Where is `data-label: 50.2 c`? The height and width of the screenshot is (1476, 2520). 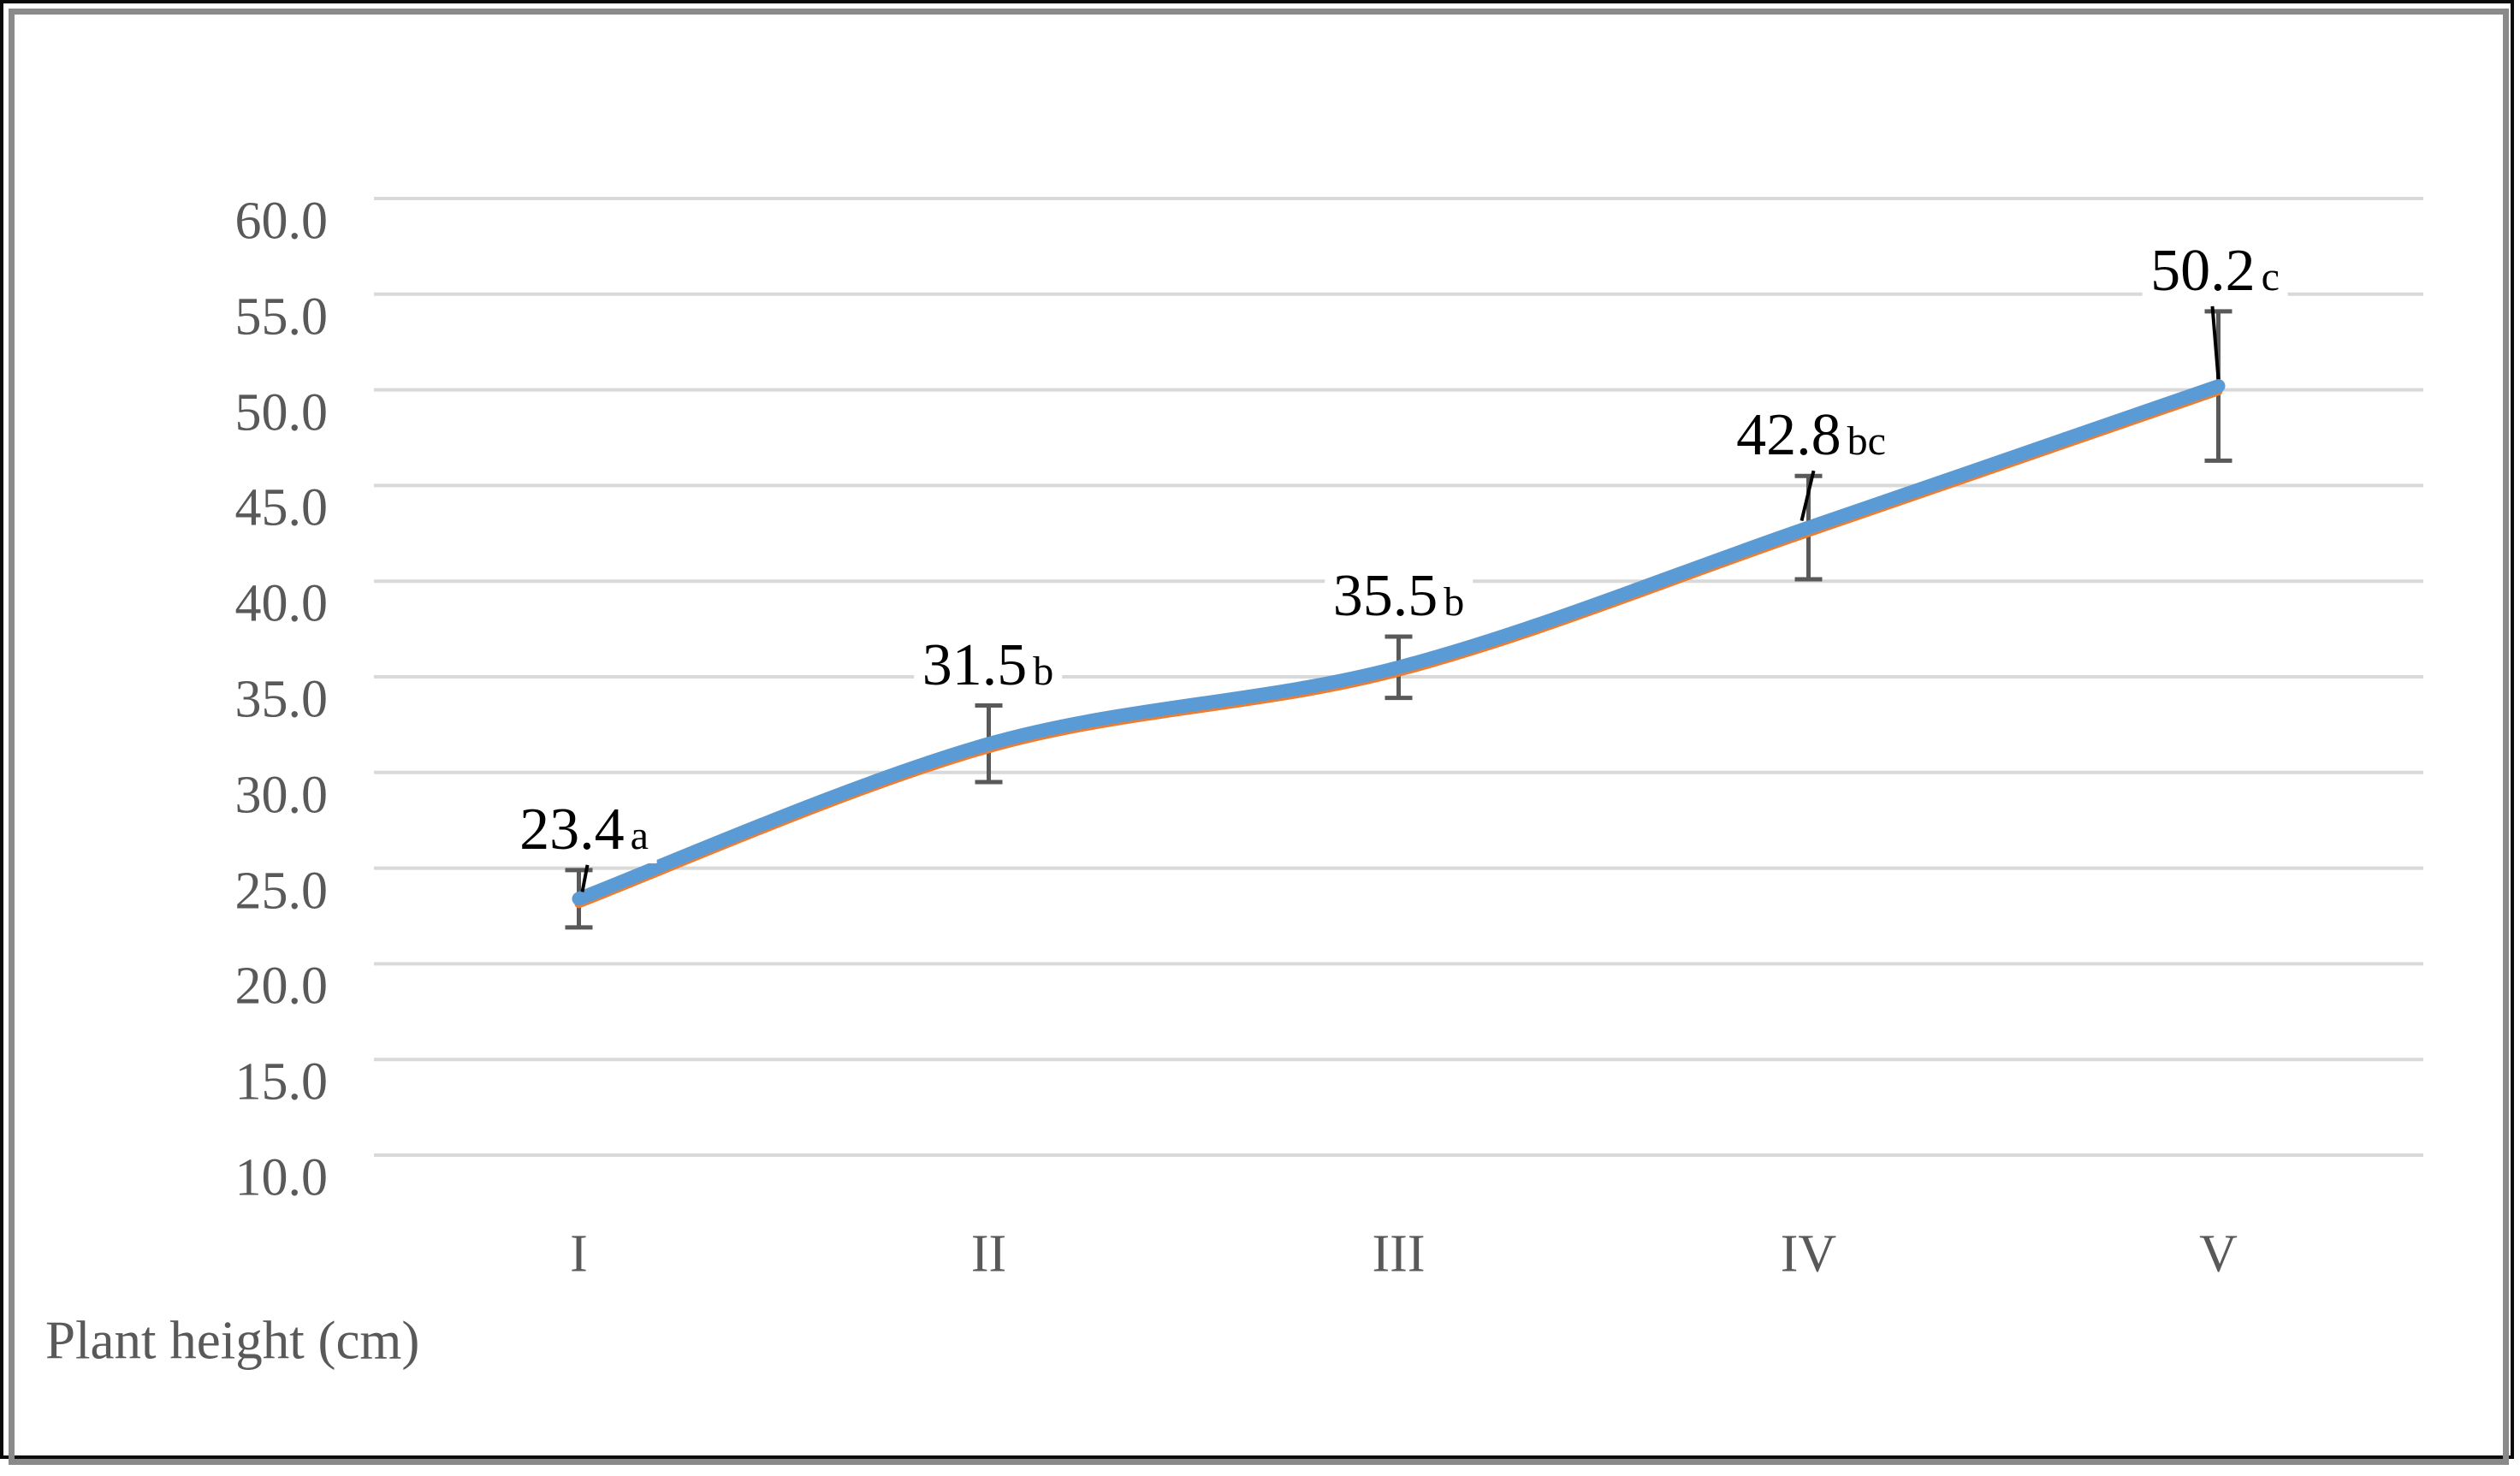
data-label: 50.2 c is located at coordinates (2215, 271).